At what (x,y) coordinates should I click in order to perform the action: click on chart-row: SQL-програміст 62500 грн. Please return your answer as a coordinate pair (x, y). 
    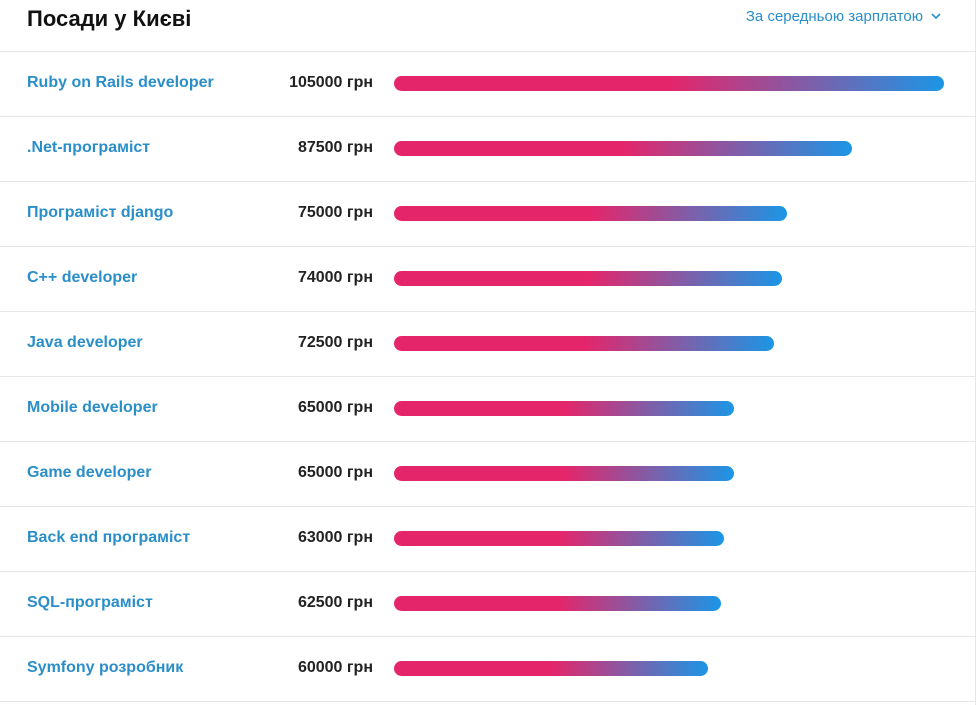
    Looking at the image, I should click on (487, 604).